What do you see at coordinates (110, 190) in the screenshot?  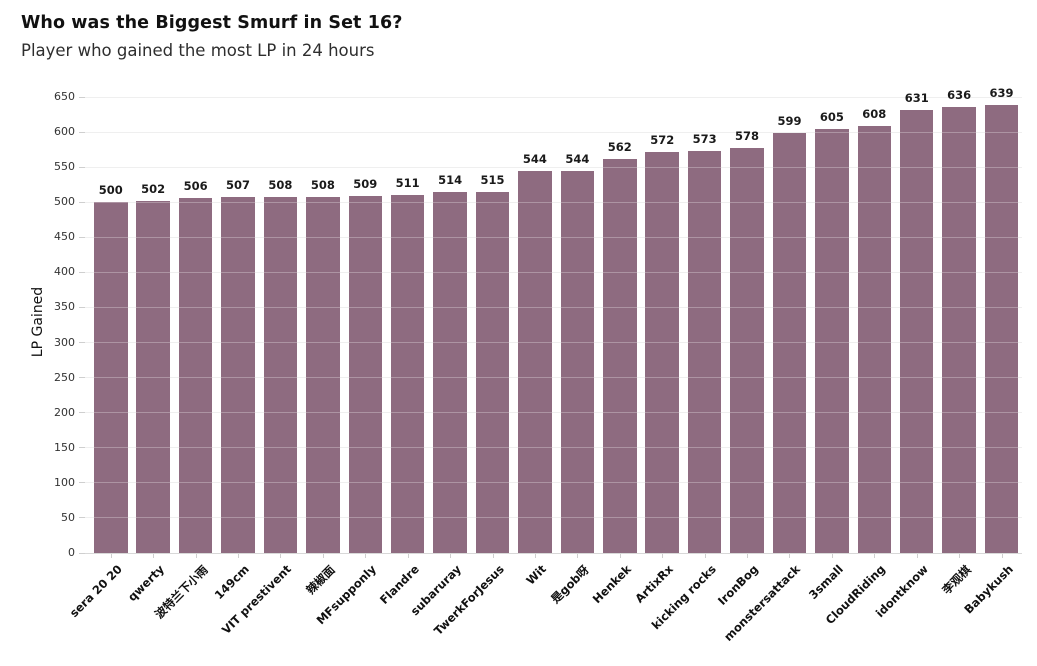 I see `bar-value-label: 500` at bounding box center [110, 190].